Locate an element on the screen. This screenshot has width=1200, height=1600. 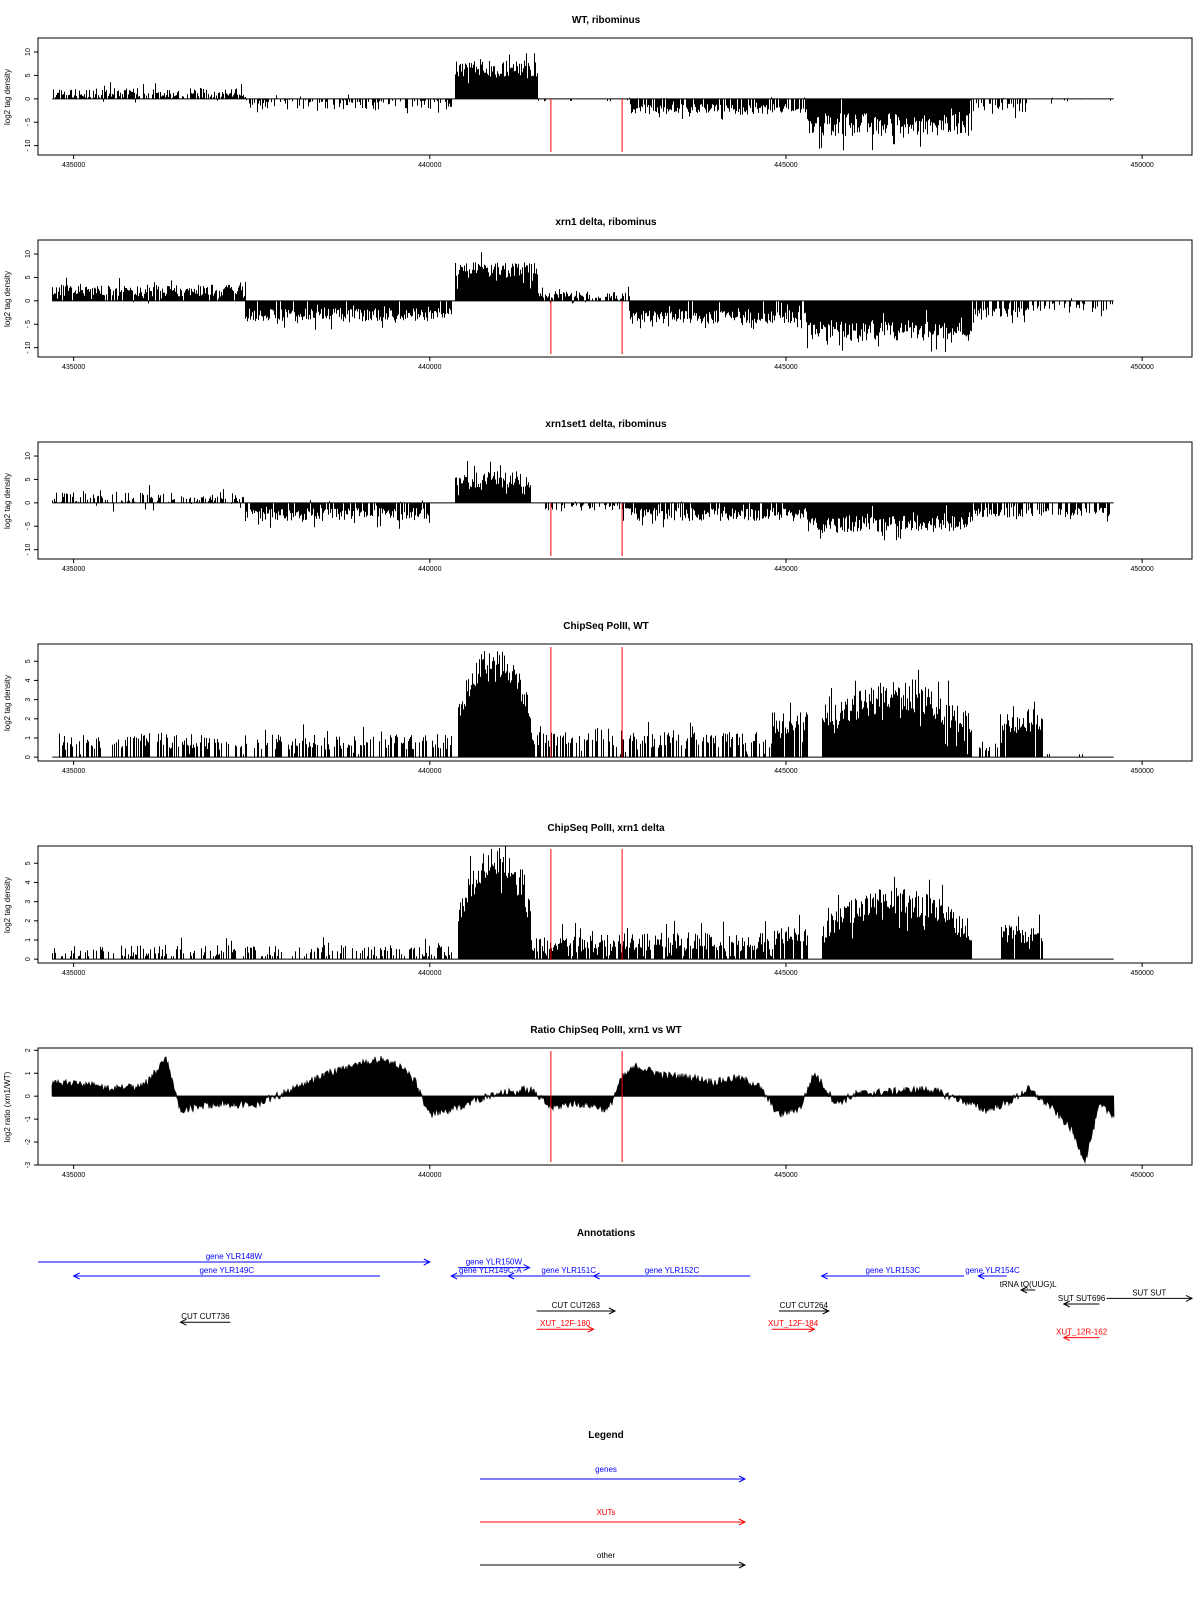
legend-label-other: other is located at coordinates (606, 1555).